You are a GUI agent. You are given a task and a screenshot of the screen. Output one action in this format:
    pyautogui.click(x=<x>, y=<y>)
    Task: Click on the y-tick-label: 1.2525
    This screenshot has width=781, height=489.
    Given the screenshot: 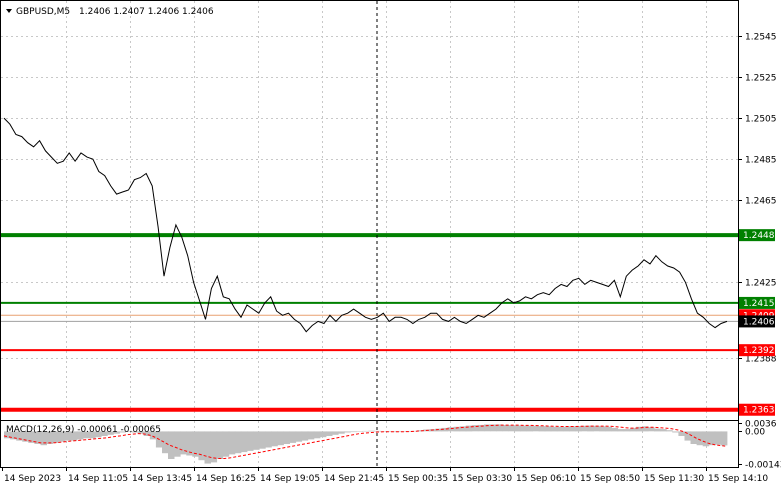 What is the action you would take?
    pyautogui.click(x=761, y=79)
    